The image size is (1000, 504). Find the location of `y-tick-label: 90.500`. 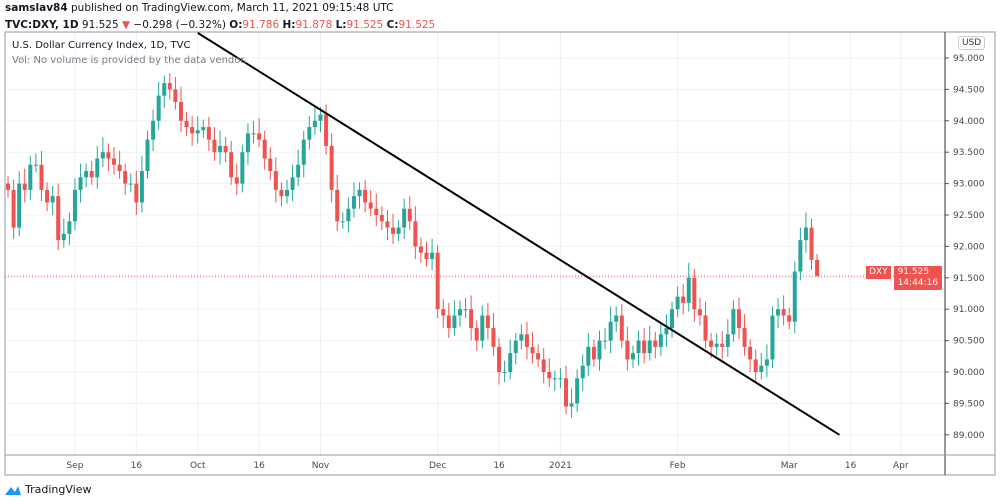

y-tick-label: 90.500 is located at coordinates (969, 342).